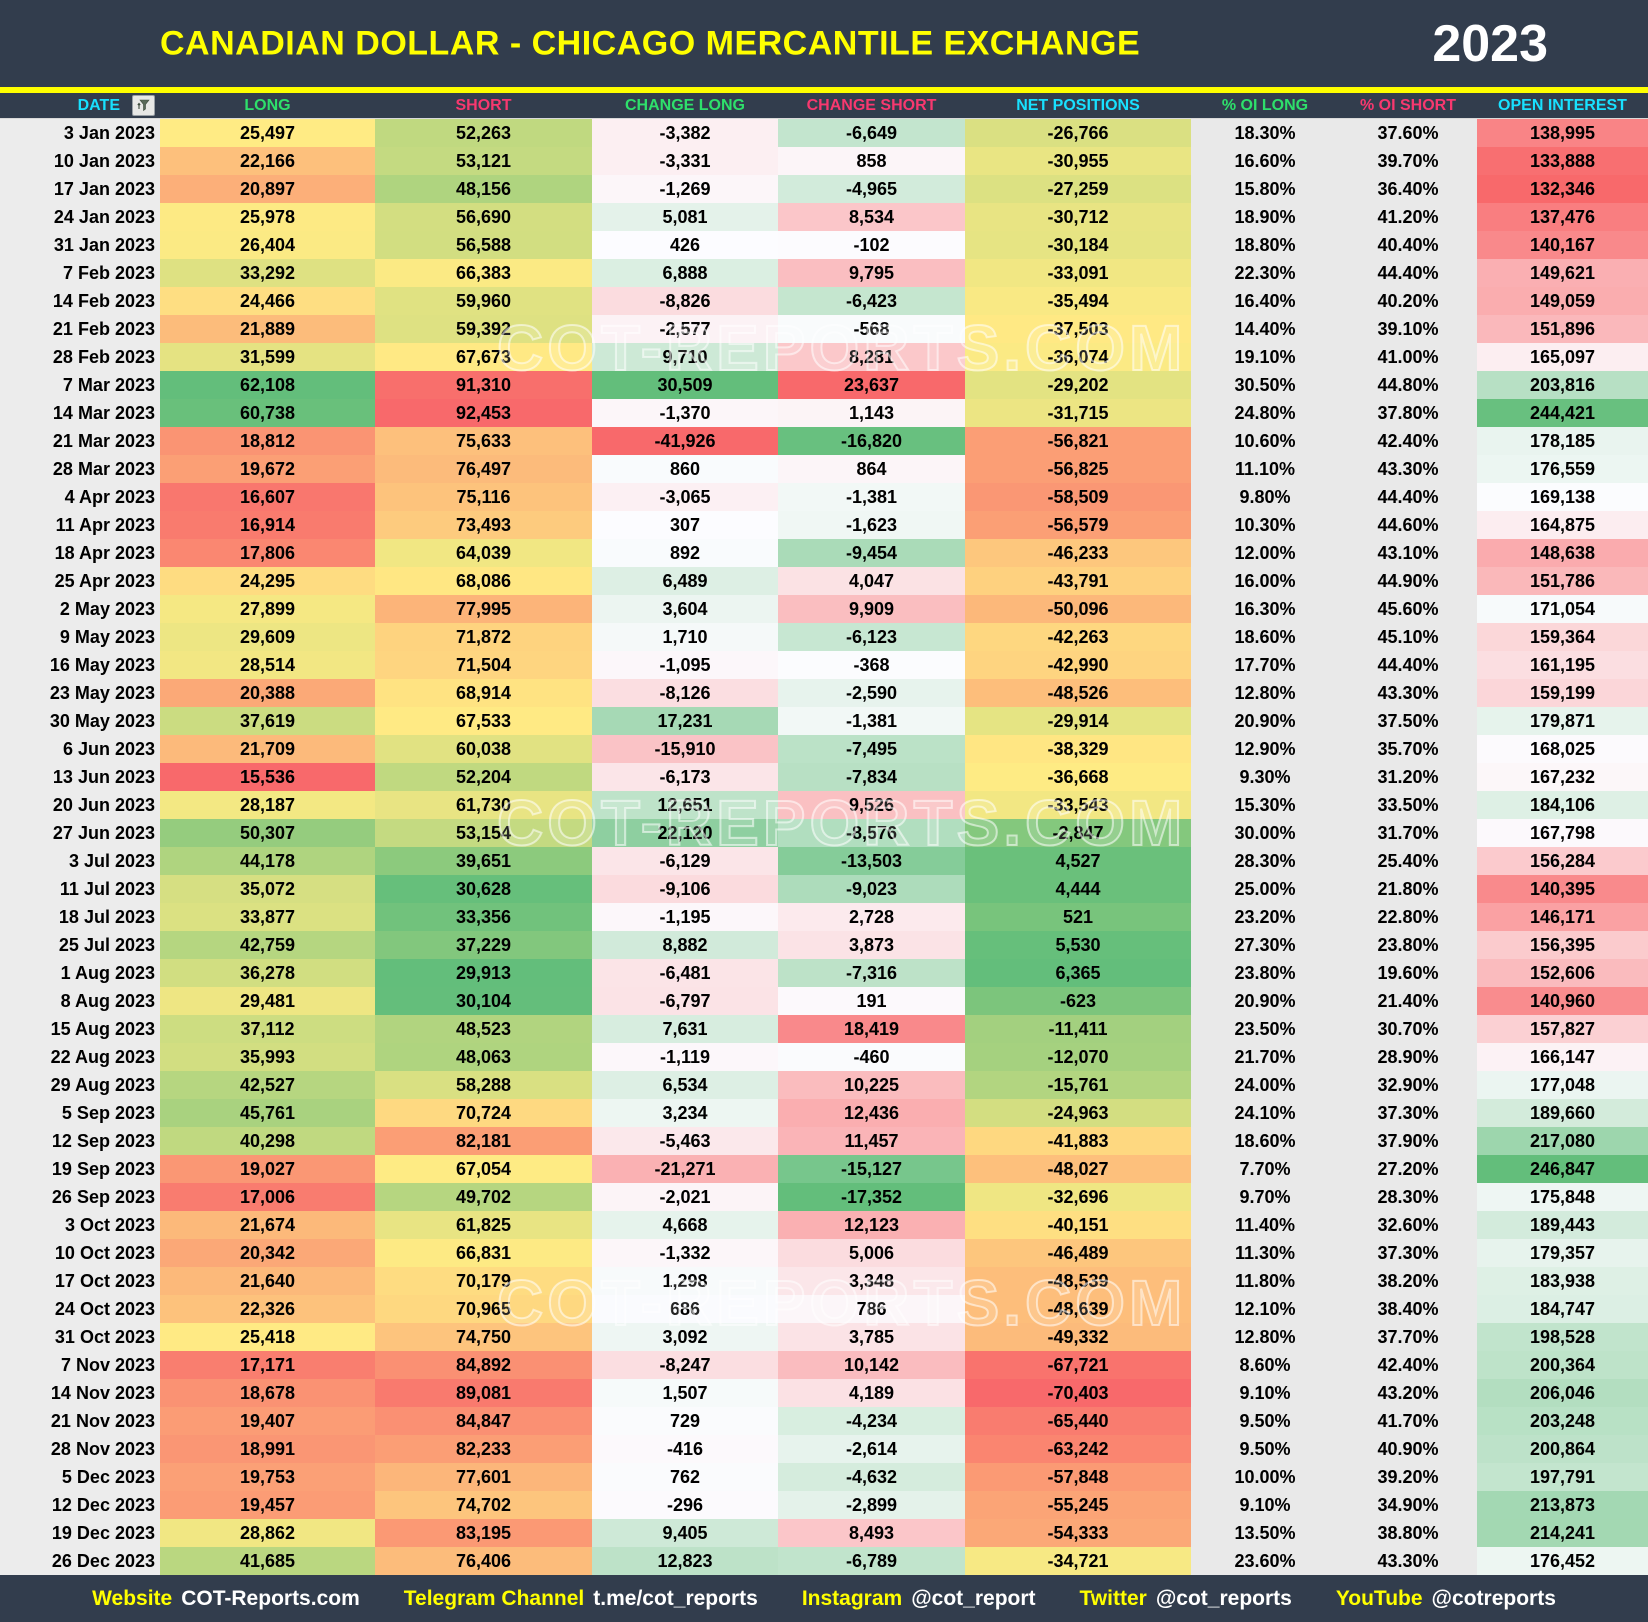 The height and width of the screenshot is (1622, 1648). Describe the element at coordinates (1490, 43) in the screenshot. I see `year-label: 2023` at that location.